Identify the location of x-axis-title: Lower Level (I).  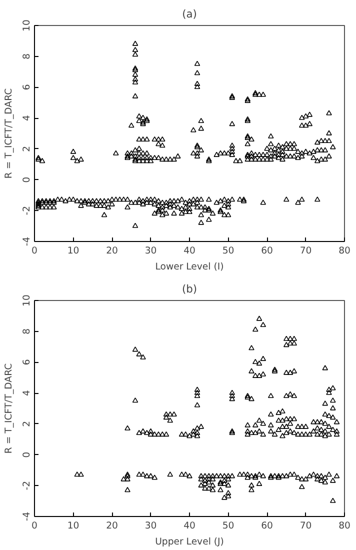
(189, 267).